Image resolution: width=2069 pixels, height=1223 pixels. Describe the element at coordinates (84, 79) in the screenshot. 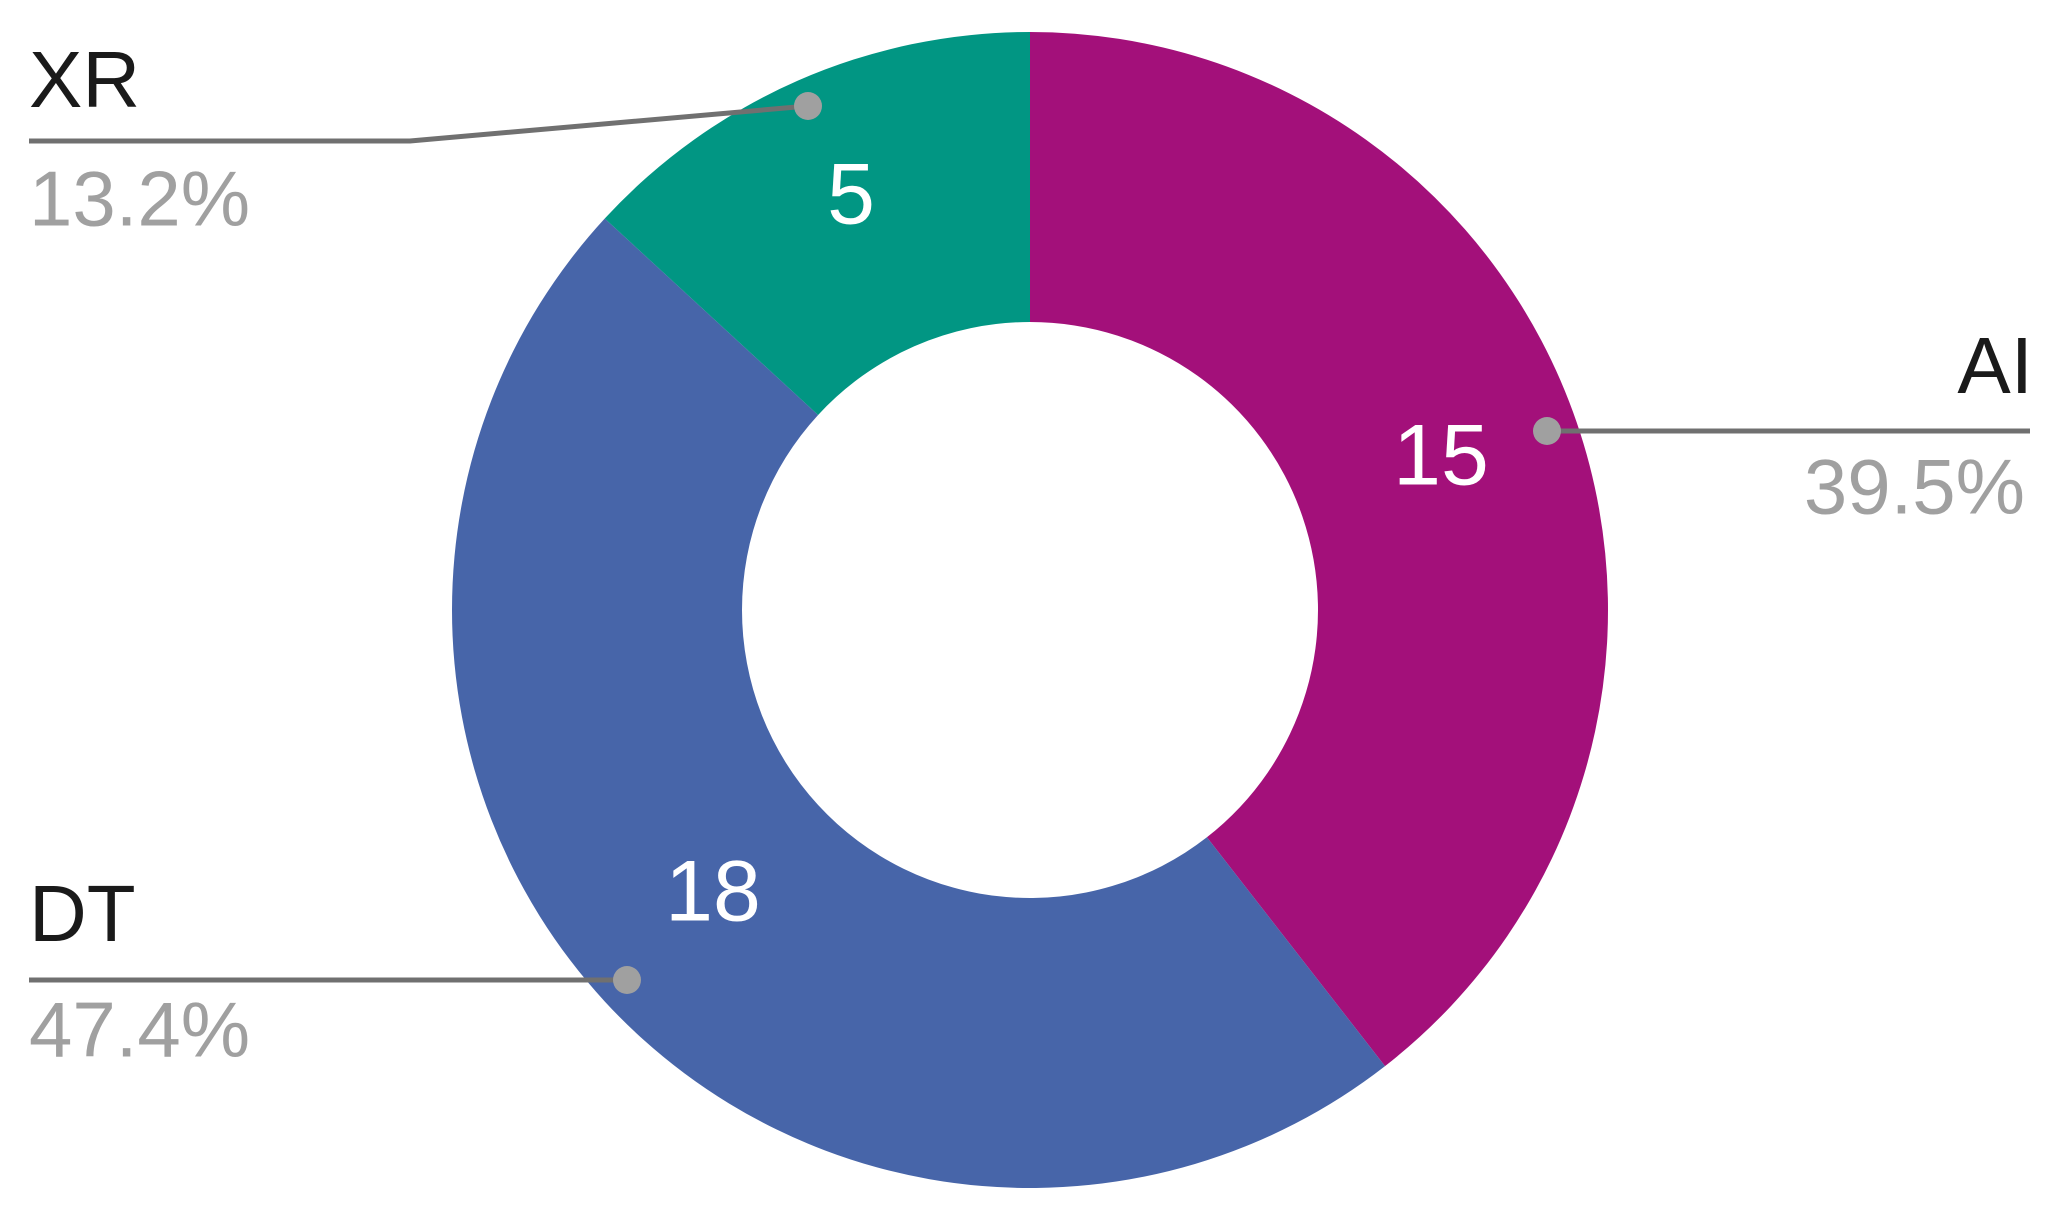

I see `category-label: XR` at that location.